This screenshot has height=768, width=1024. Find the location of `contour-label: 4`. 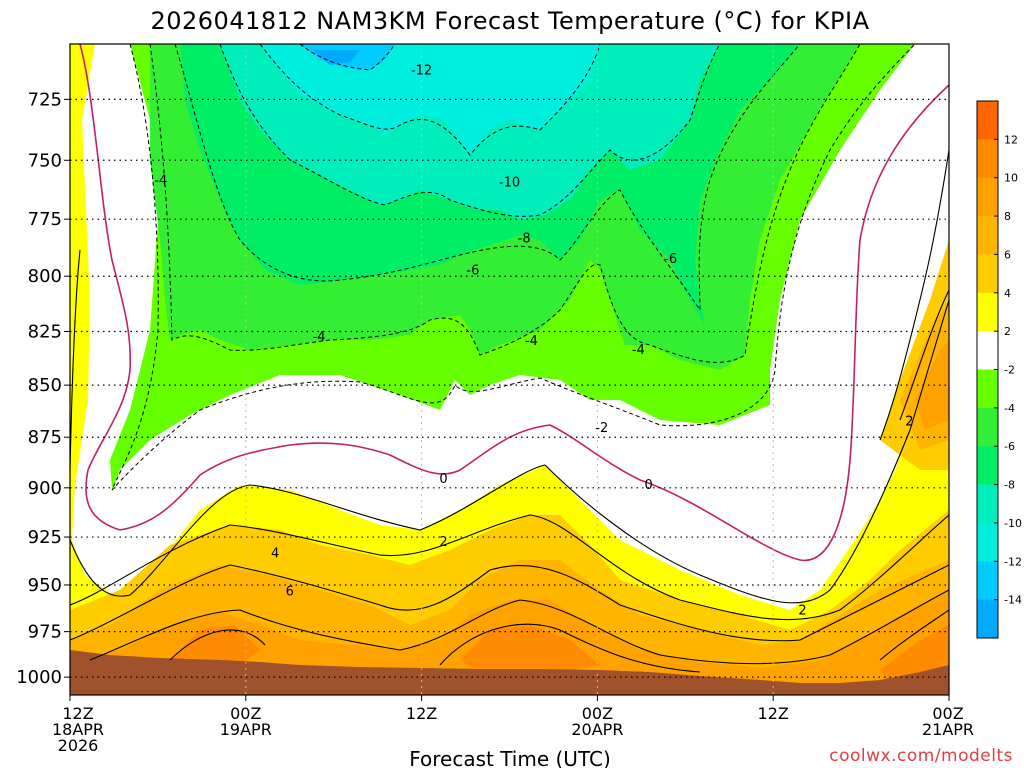

contour-label: 4 is located at coordinates (275, 554).